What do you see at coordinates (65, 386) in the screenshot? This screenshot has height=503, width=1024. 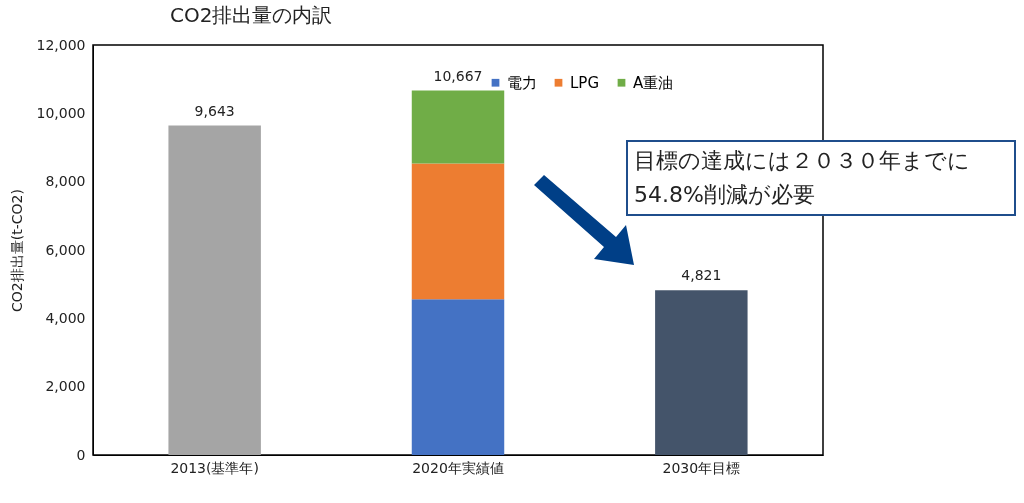 I see `y-tick-label: 2,000` at bounding box center [65, 386].